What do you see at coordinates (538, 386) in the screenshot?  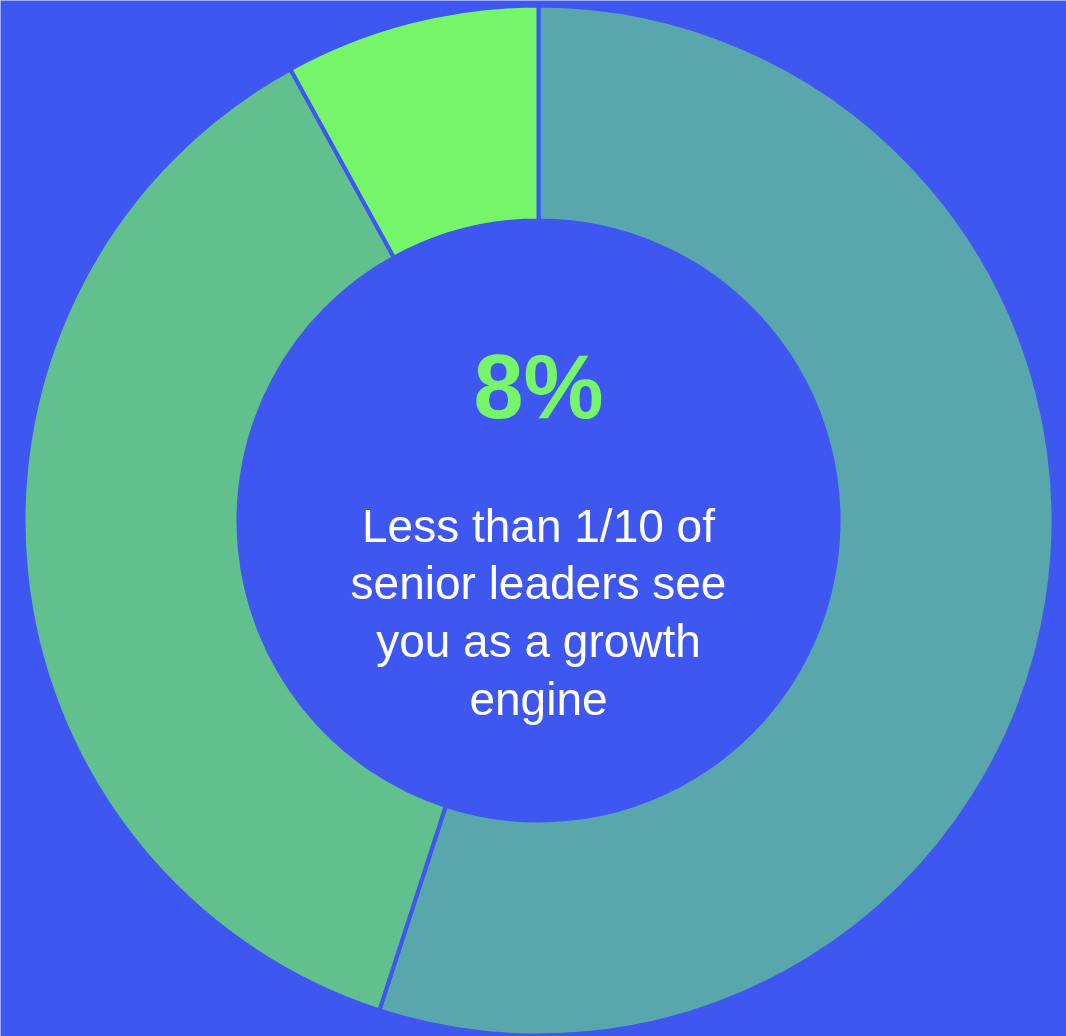 I see `text: 8%` at bounding box center [538, 386].